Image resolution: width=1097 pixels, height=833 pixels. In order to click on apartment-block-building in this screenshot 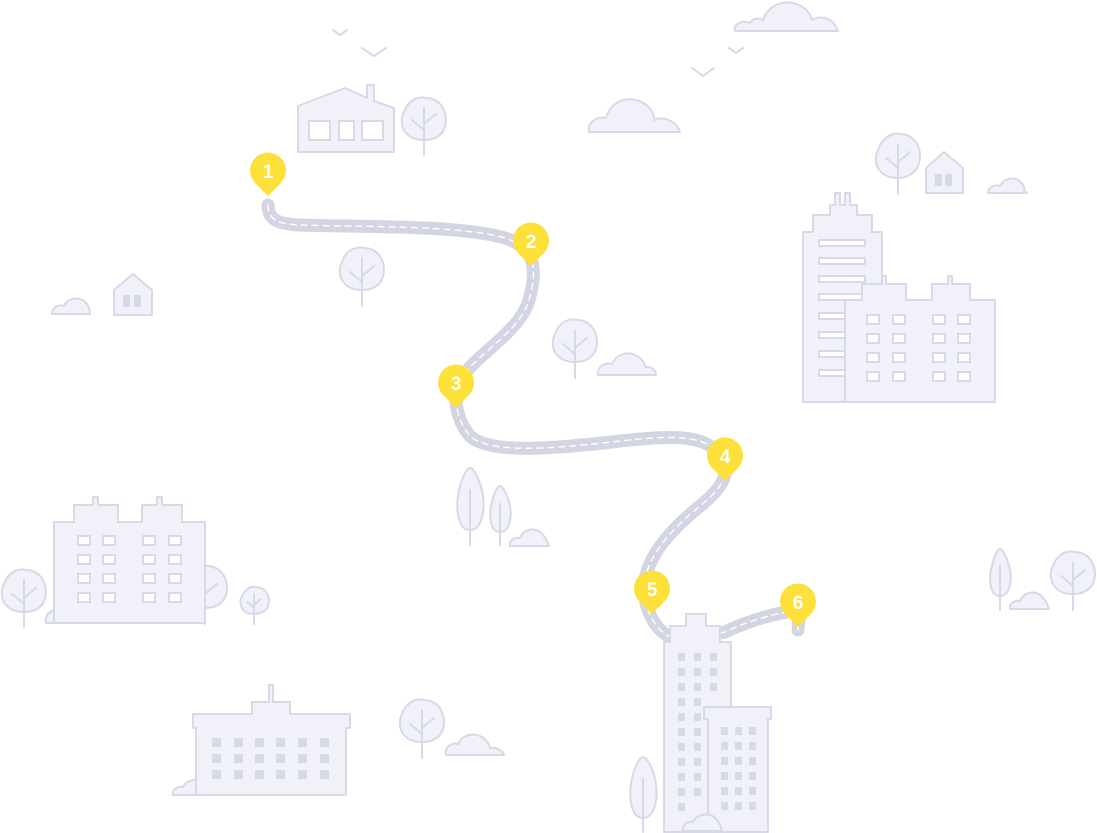, I will do `click(920, 339)`.